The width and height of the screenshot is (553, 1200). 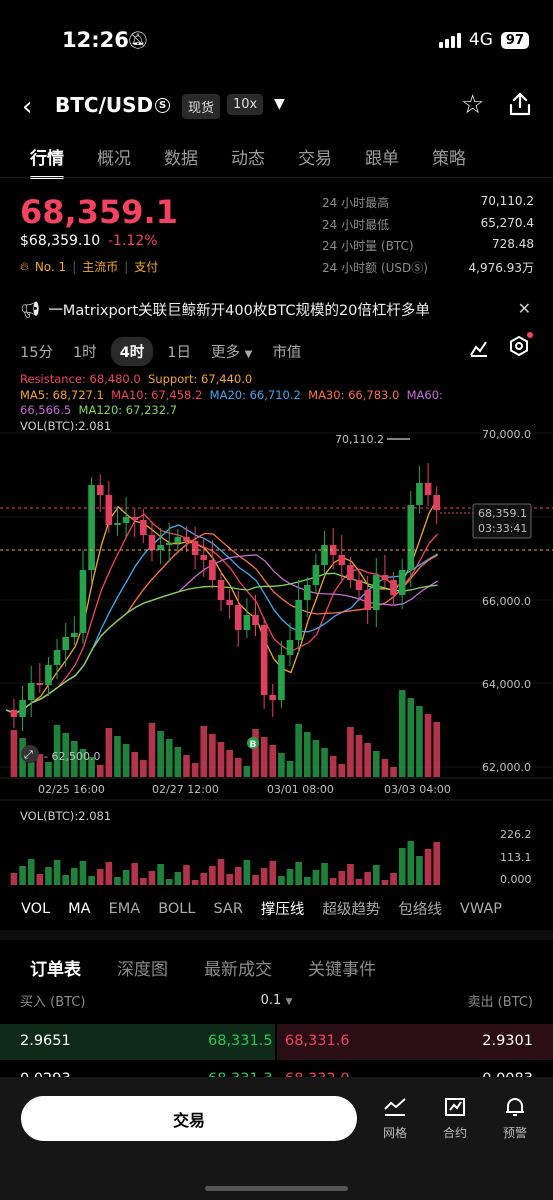 What do you see at coordinates (276, 1042) in the screenshot?
I see `orderbook-row: 2.9651 68,331.5 68,331.6 2.9301` at bounding box center [276, 1042].